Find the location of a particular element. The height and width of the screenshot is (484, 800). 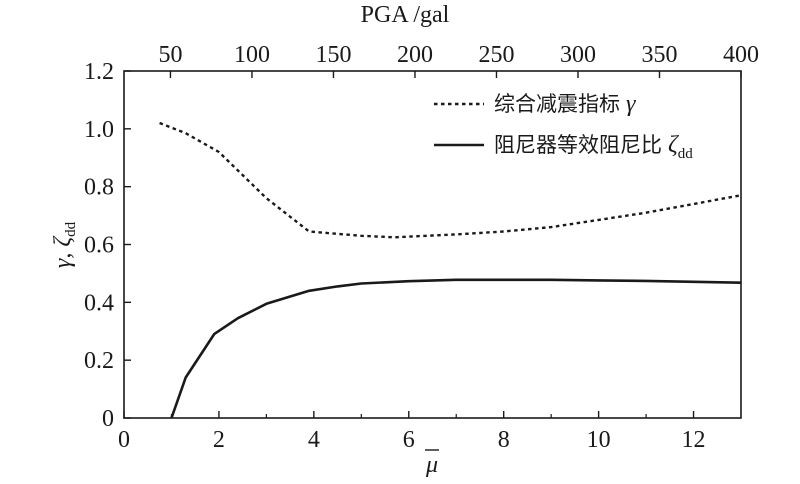

x-tick-label: 2 is located at coordinates (219, 440).